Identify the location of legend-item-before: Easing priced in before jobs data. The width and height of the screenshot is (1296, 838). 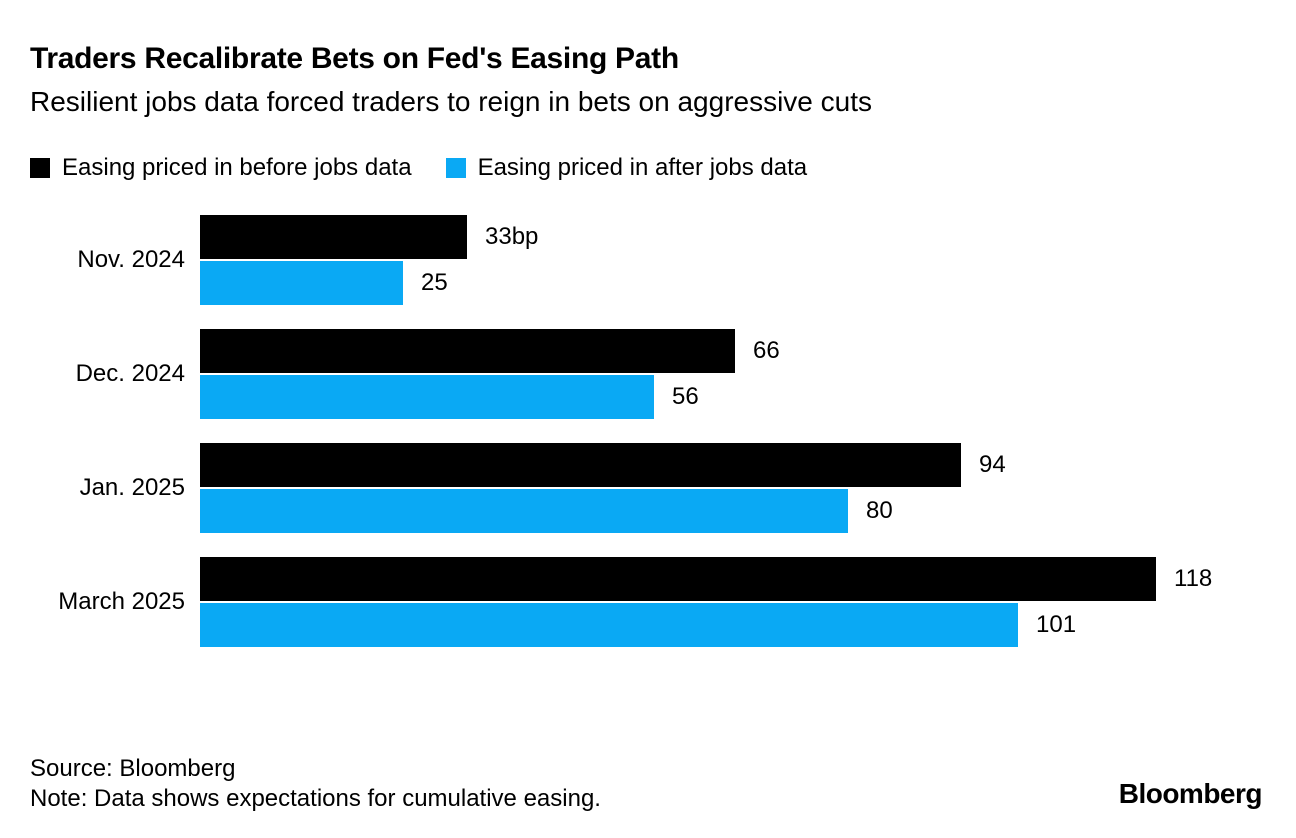
(221, 168).